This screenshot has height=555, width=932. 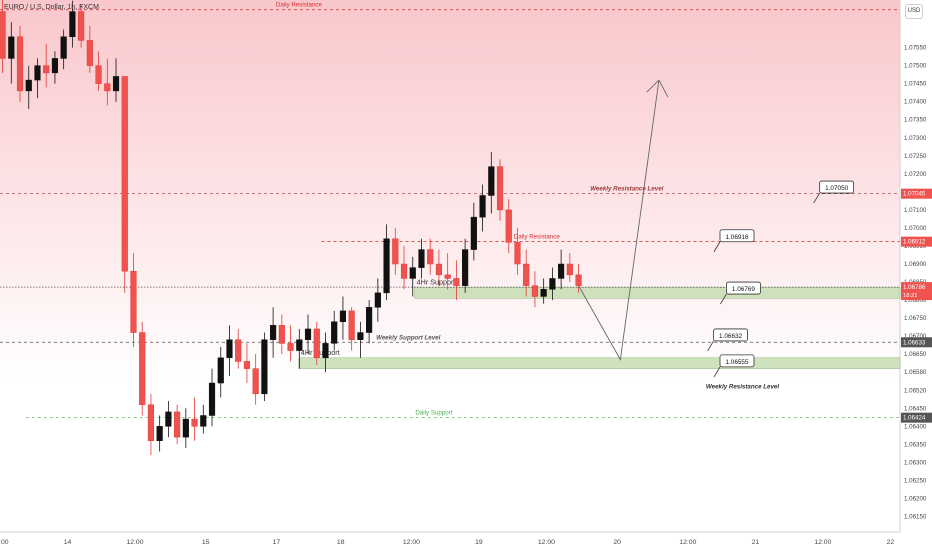 I want to click on price-tick-label: 1.06350, so click(x=915, y=444).